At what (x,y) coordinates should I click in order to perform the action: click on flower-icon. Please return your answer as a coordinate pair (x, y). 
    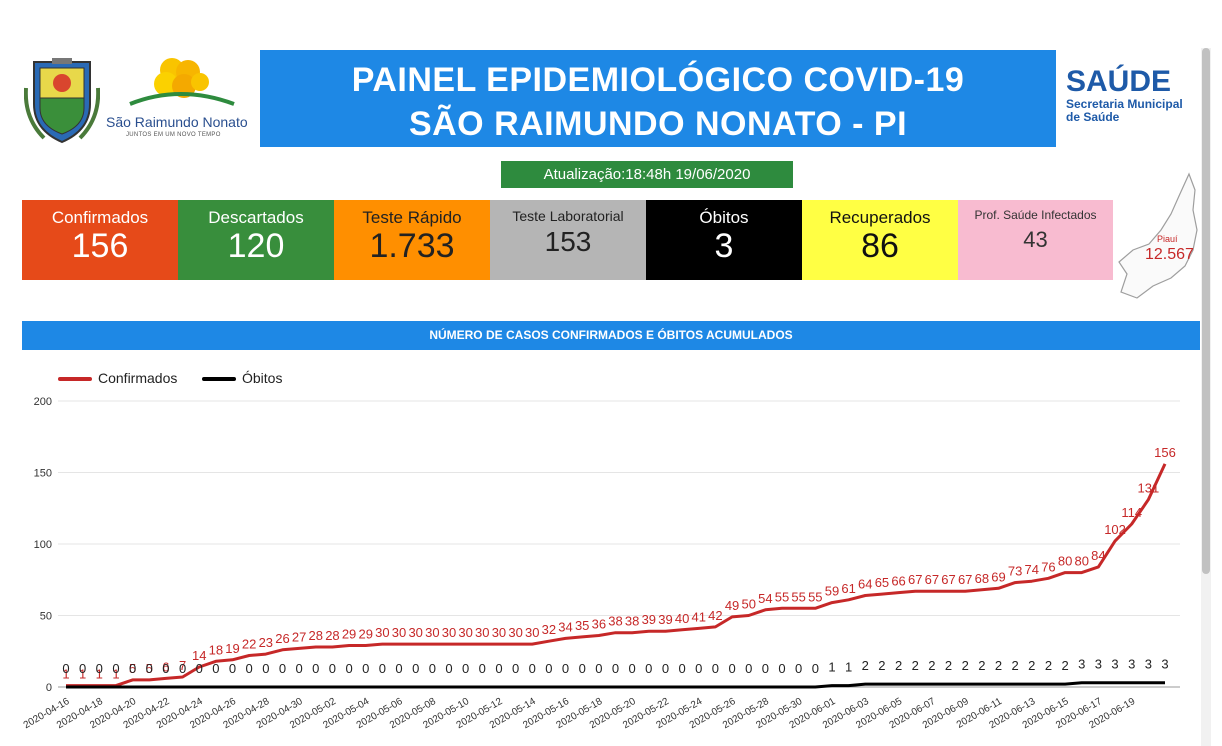
    Looking at the image, I should click on (182, 82).